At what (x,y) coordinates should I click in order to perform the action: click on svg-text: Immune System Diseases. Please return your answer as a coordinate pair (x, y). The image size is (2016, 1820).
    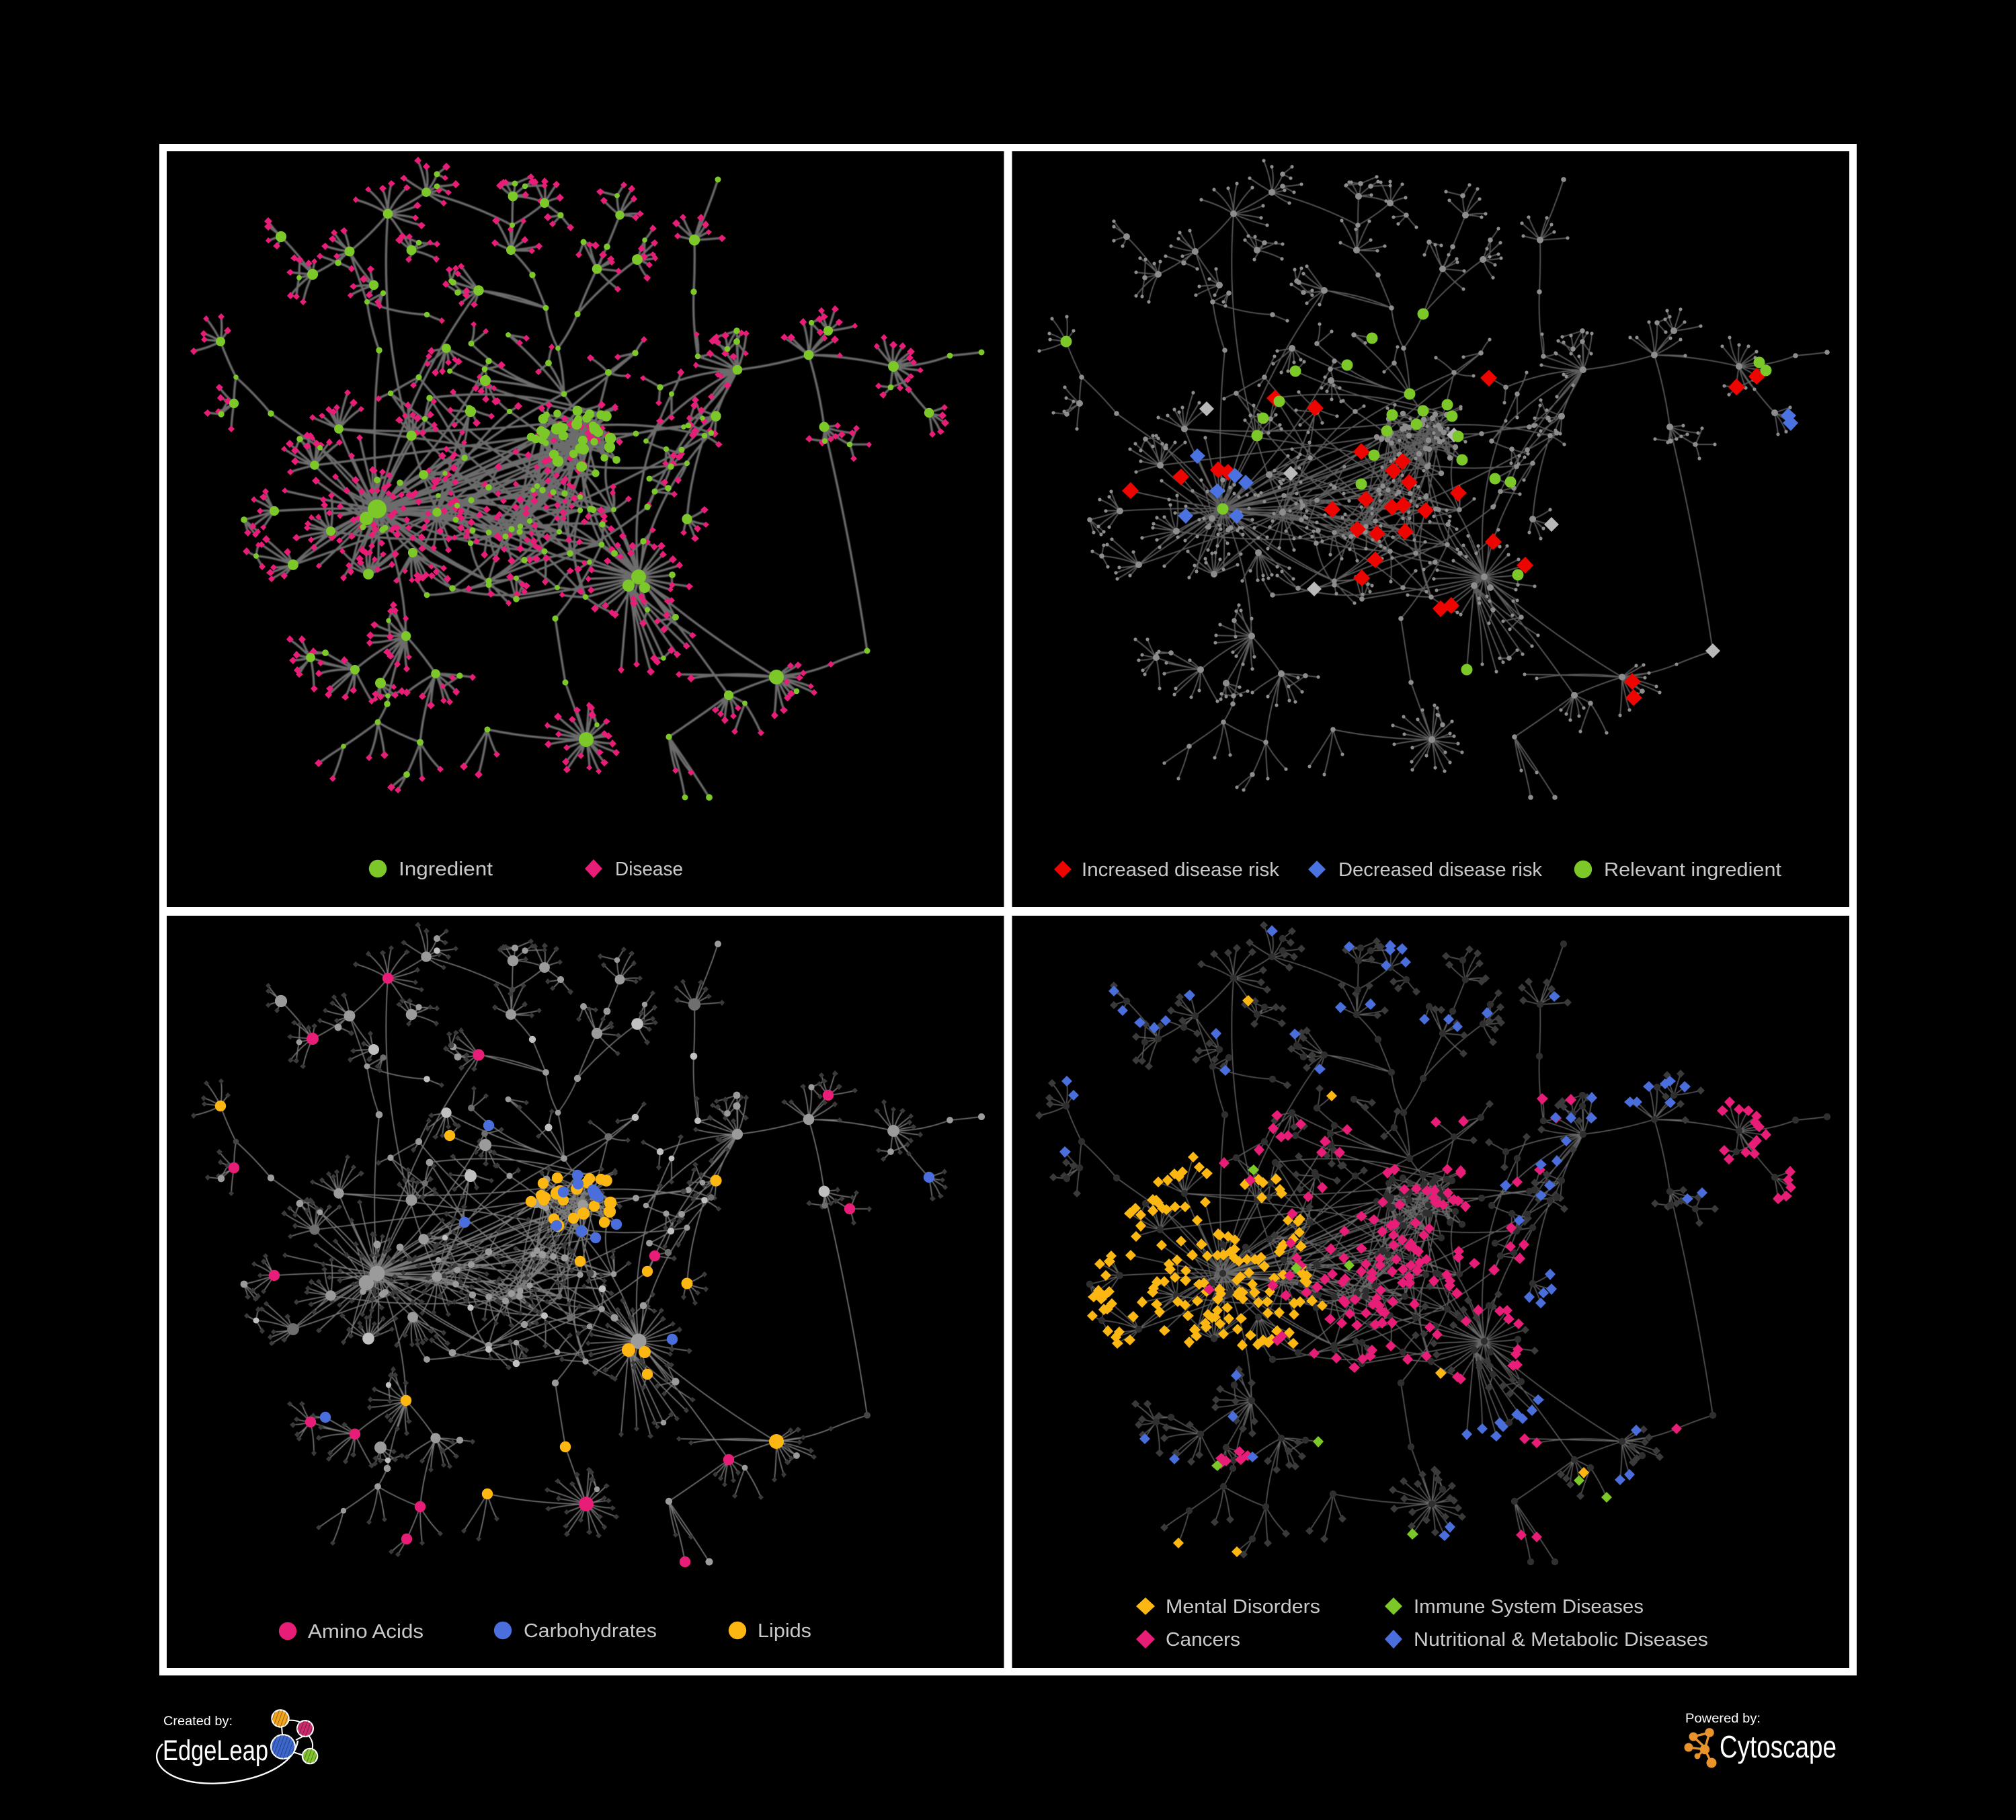
    Looking at the image, I should click on (1529, 1607).